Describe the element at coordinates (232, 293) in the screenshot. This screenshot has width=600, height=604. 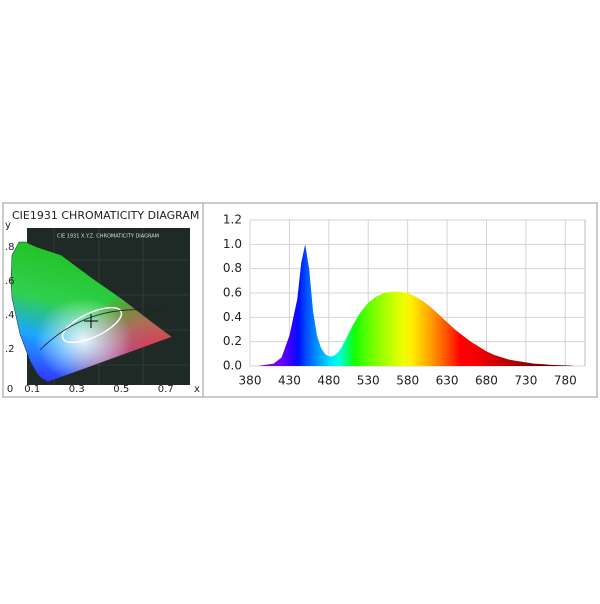
I see `y-tick-label: 0.6` at that location.